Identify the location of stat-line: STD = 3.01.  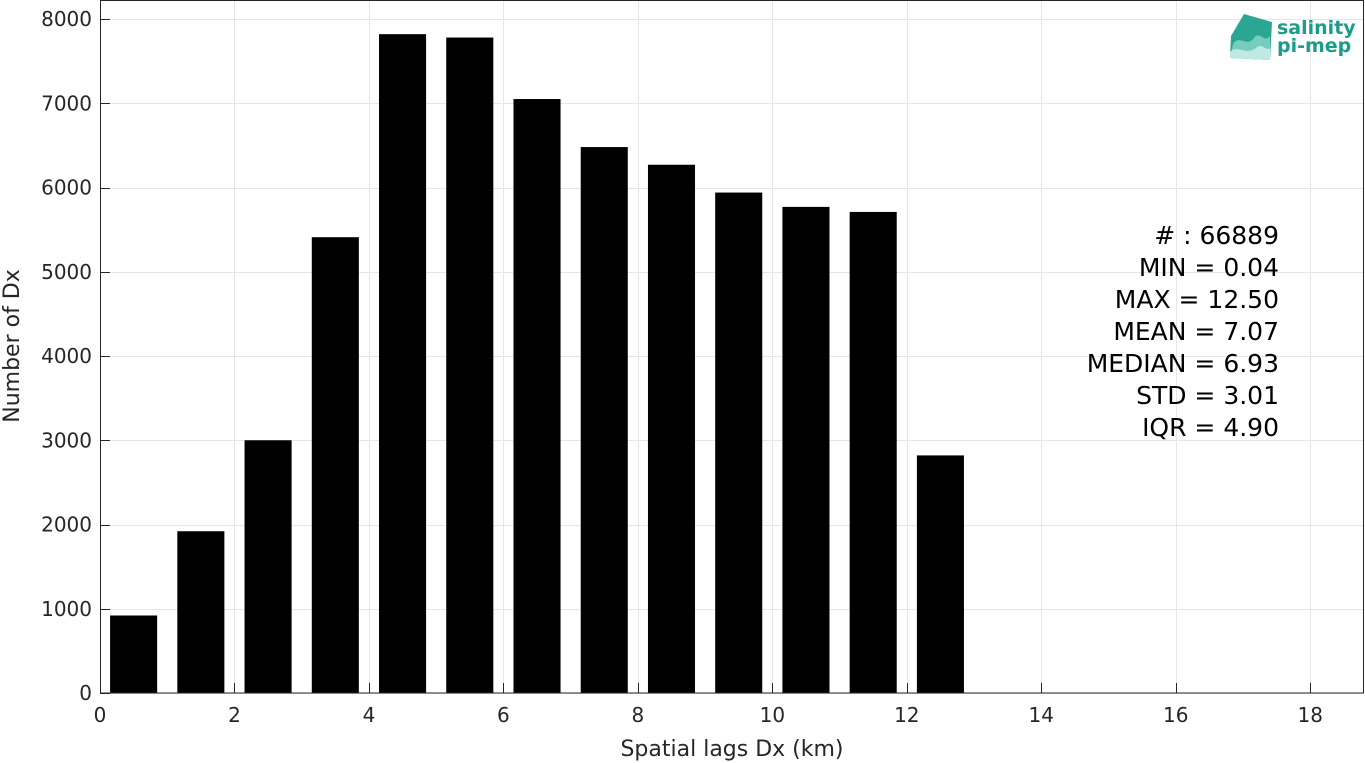
(1207, 395).